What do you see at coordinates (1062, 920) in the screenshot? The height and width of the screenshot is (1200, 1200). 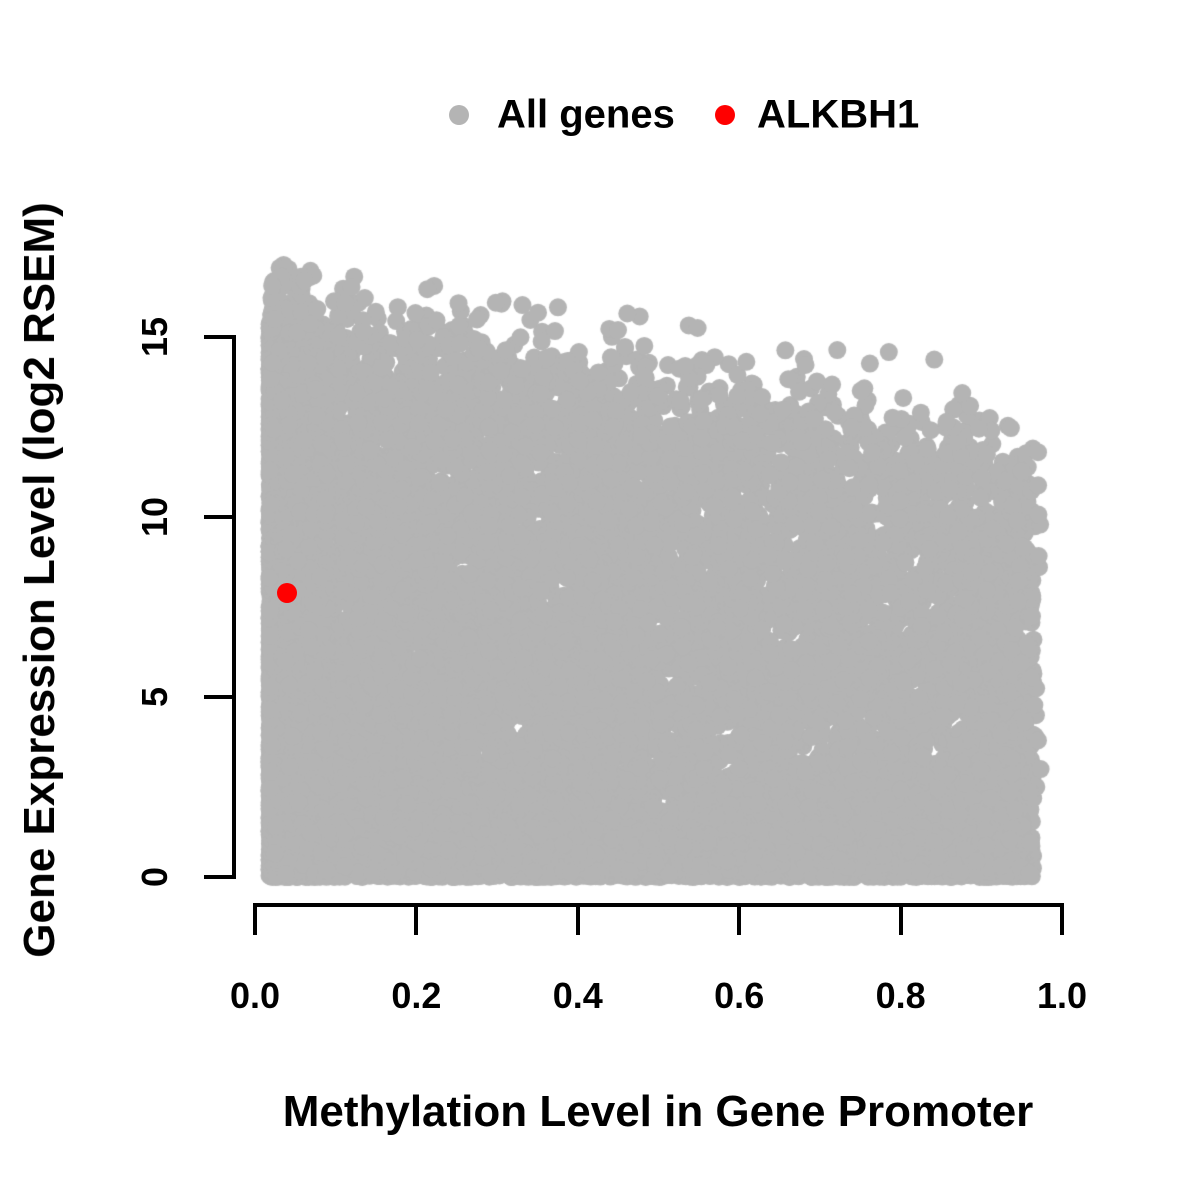 I see `x-tick-1.0` at bounding box center [1062, 920].